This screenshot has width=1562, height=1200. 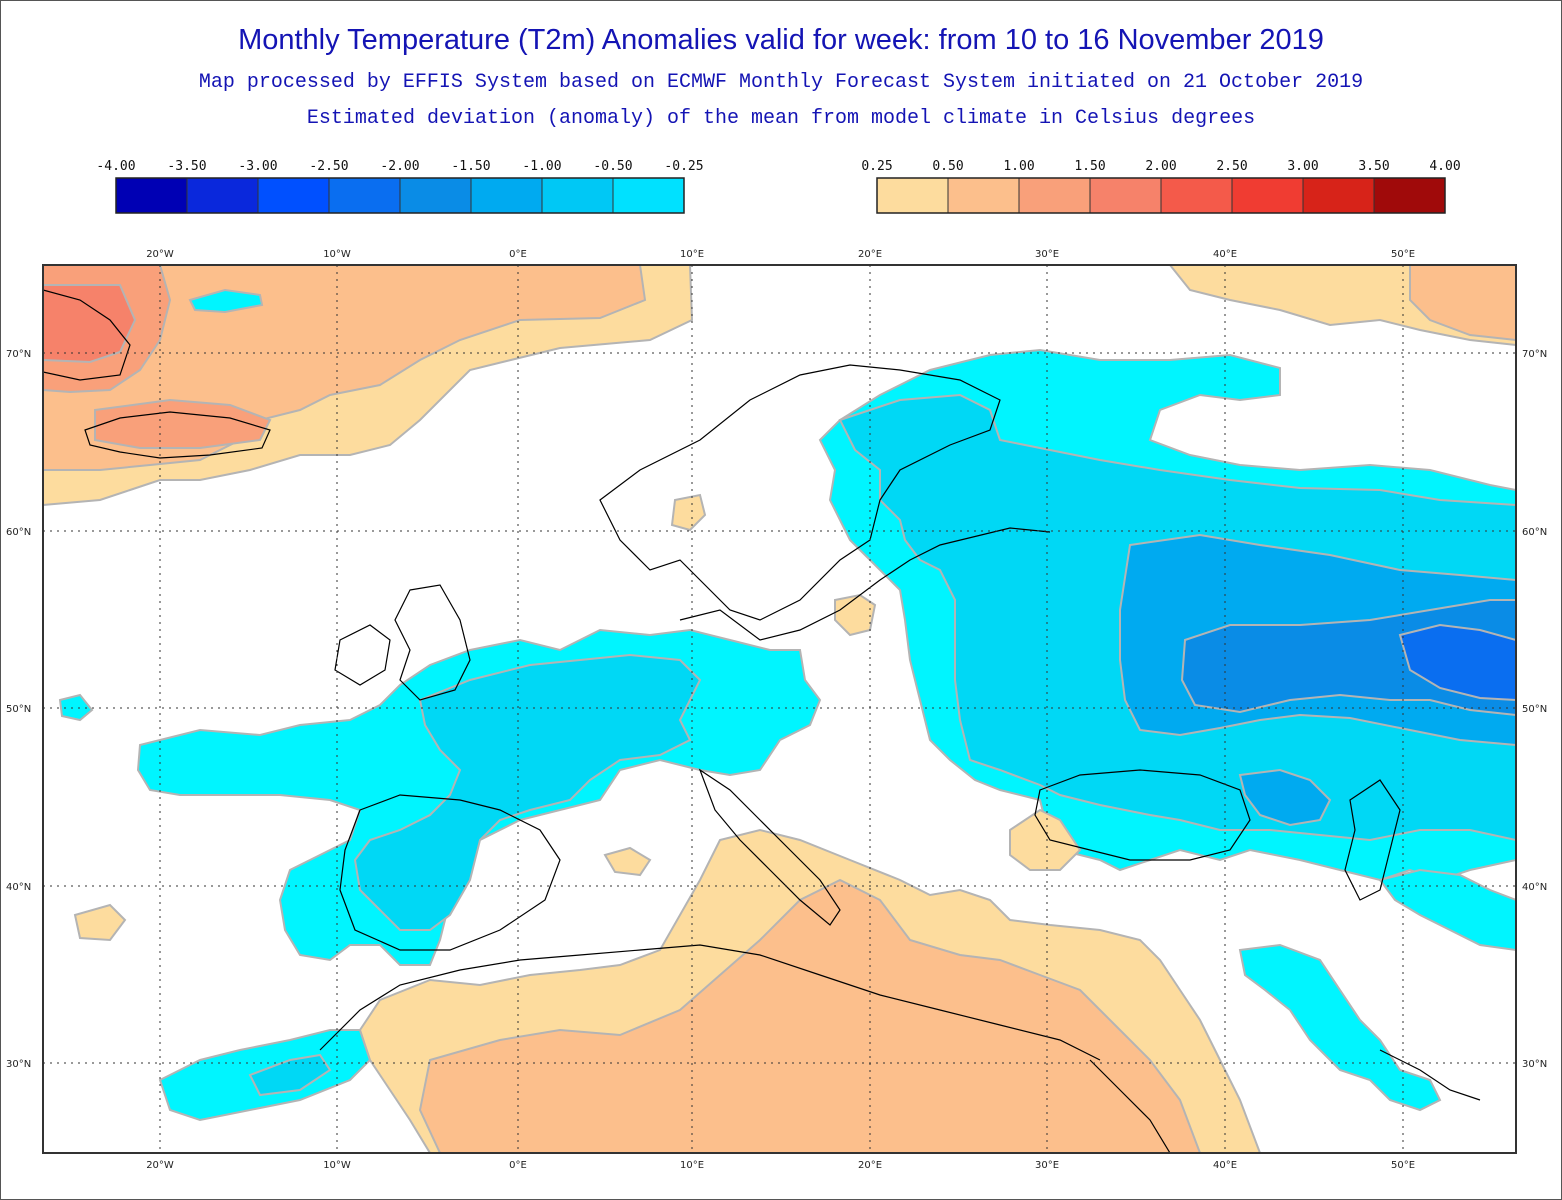 What do you see at coordinates (1372, 840) in the screenshot?
I see `coastline-caspian` at bounding box center [1372, 840].